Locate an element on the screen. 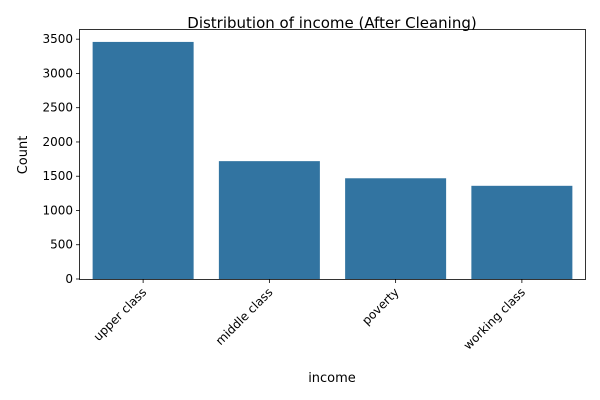 The width and height of the screenshot is (600, 400). x-tick-label: working class is located at coordinates (494, 318).